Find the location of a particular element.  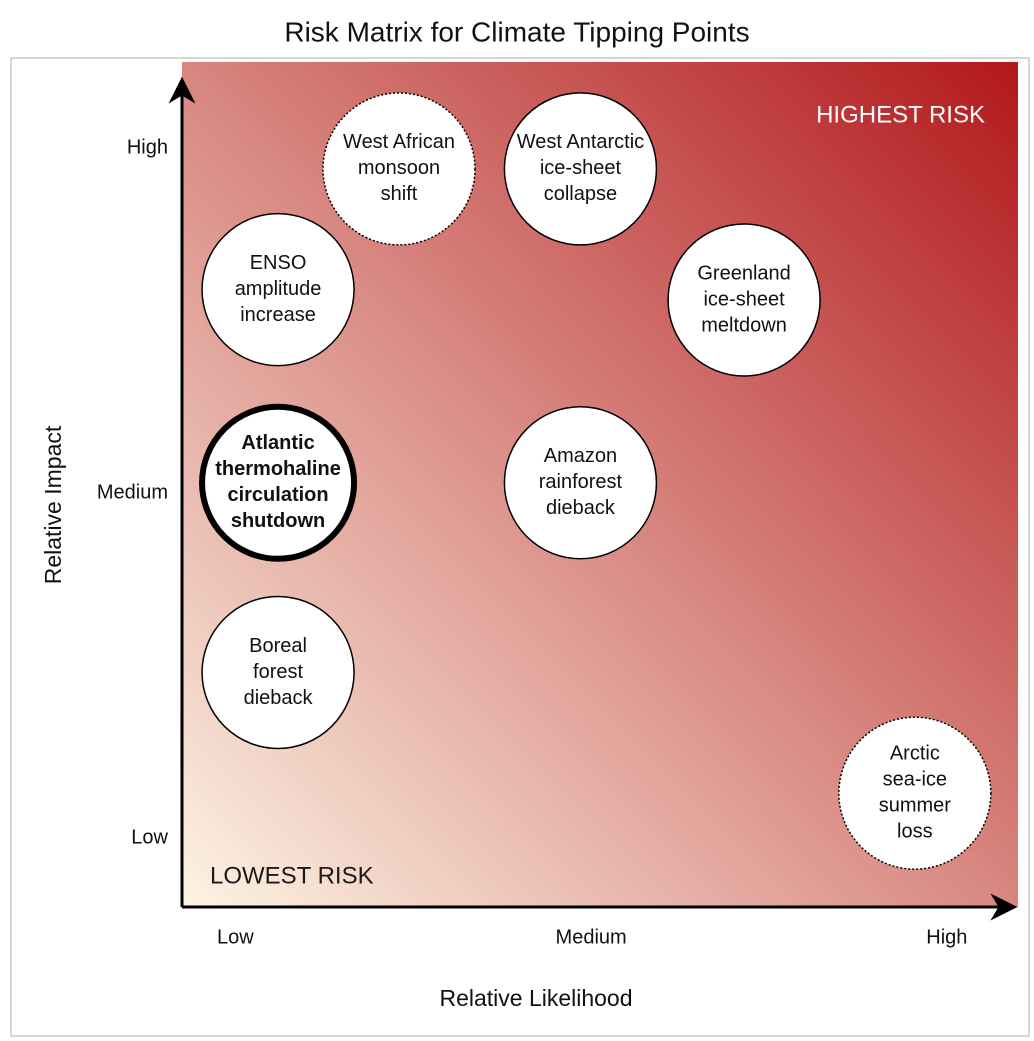

bubble-label: monsoon is located at coordinates (399, 168).